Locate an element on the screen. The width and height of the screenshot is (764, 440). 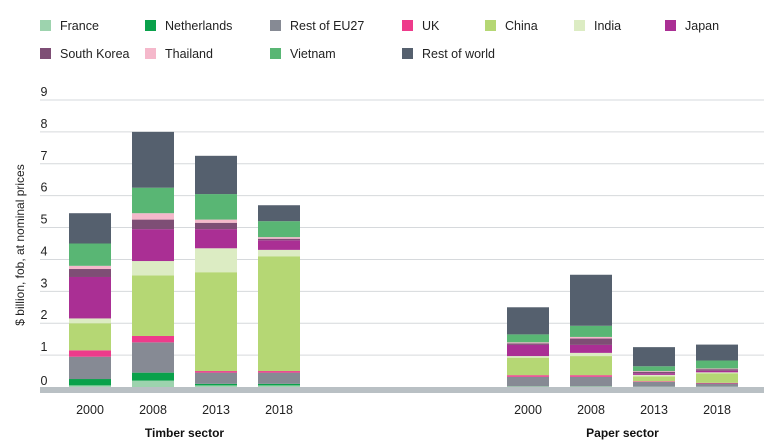
group-labels: Timber sector Paper sector is located at coordinates (402, 433).